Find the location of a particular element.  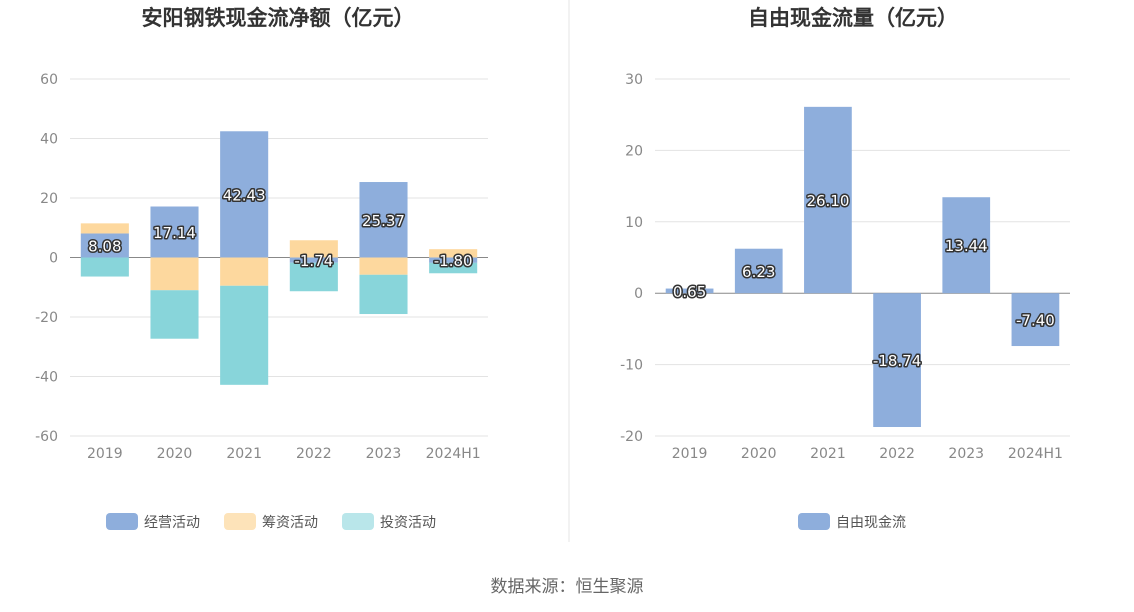

y-tick-label: -40 is located at coordinates (46, 378).